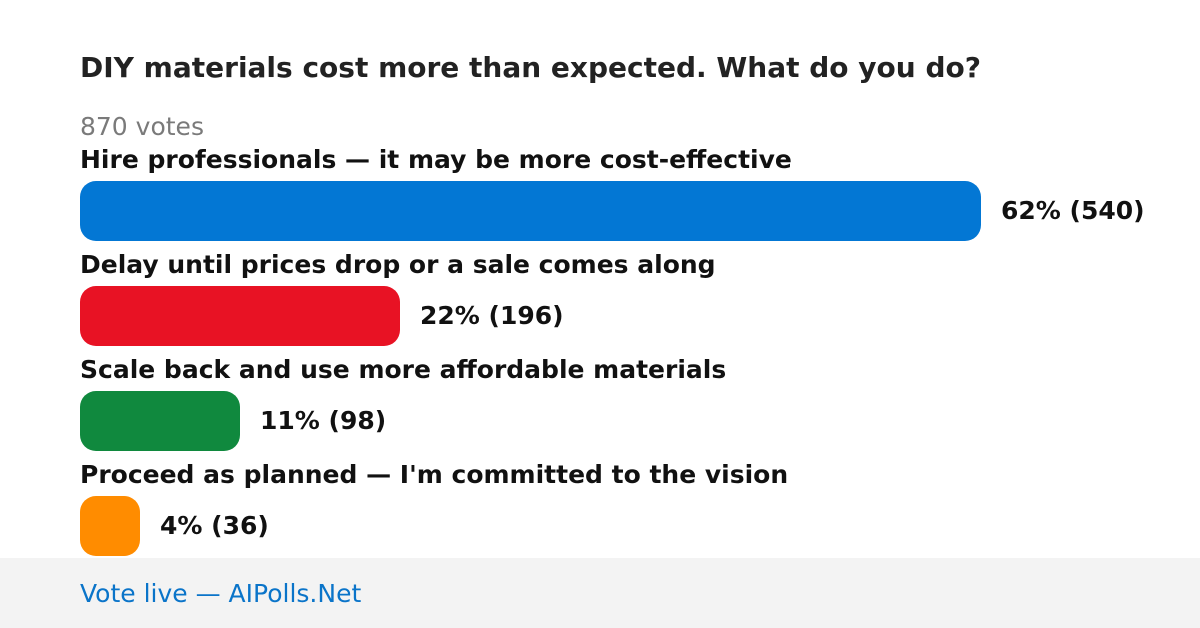 The height and width of the screenshot is (628, 1200). Describe the element at coordinates (323, 420) in the screenshot. I see `poll-bar-value: 11% (98)` at that location.